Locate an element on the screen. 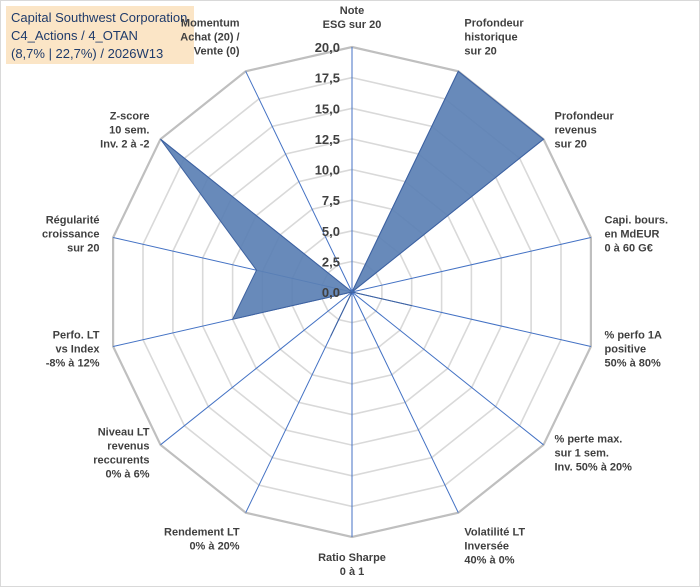  axis-label: Rendement LT 0% à 20% is located at coordinates (202, 539).